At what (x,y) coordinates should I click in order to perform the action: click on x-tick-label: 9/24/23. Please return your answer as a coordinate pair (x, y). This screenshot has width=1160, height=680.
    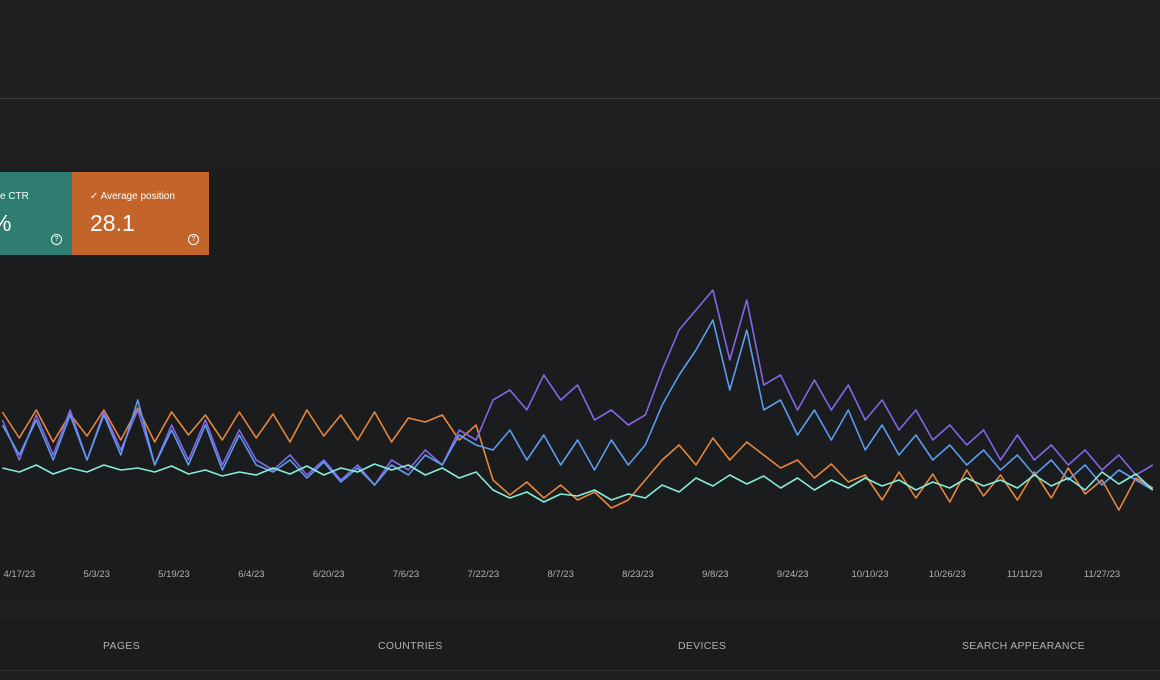
    Looking at the image, I should click on (793, 574).